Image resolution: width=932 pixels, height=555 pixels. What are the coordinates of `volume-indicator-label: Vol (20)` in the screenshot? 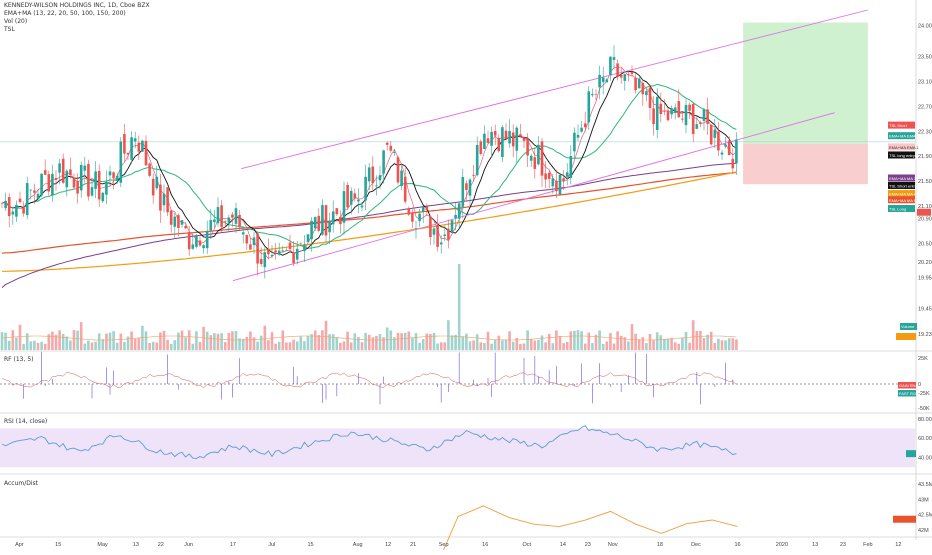 It's located at (16, 21).